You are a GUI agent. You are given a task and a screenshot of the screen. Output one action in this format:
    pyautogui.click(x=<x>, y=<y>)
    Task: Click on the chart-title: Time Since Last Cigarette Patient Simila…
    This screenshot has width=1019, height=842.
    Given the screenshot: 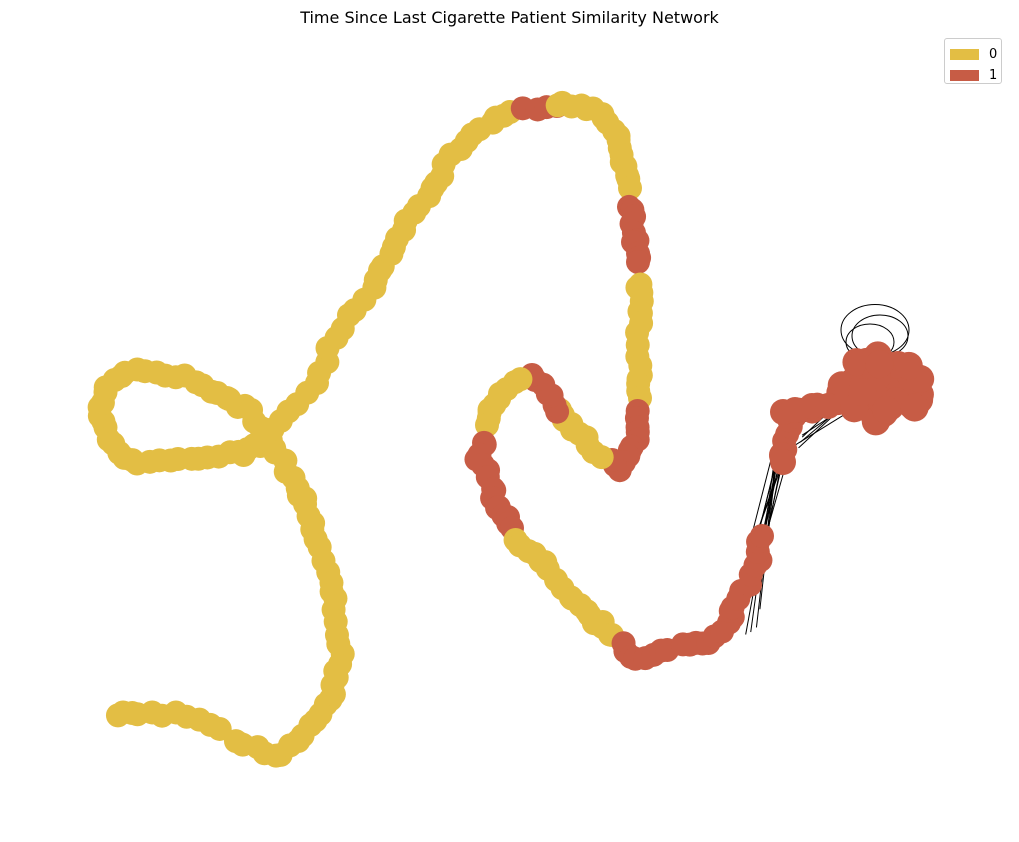 What is the action you would take?
    pyautogui.click(x=509, y=17)
    